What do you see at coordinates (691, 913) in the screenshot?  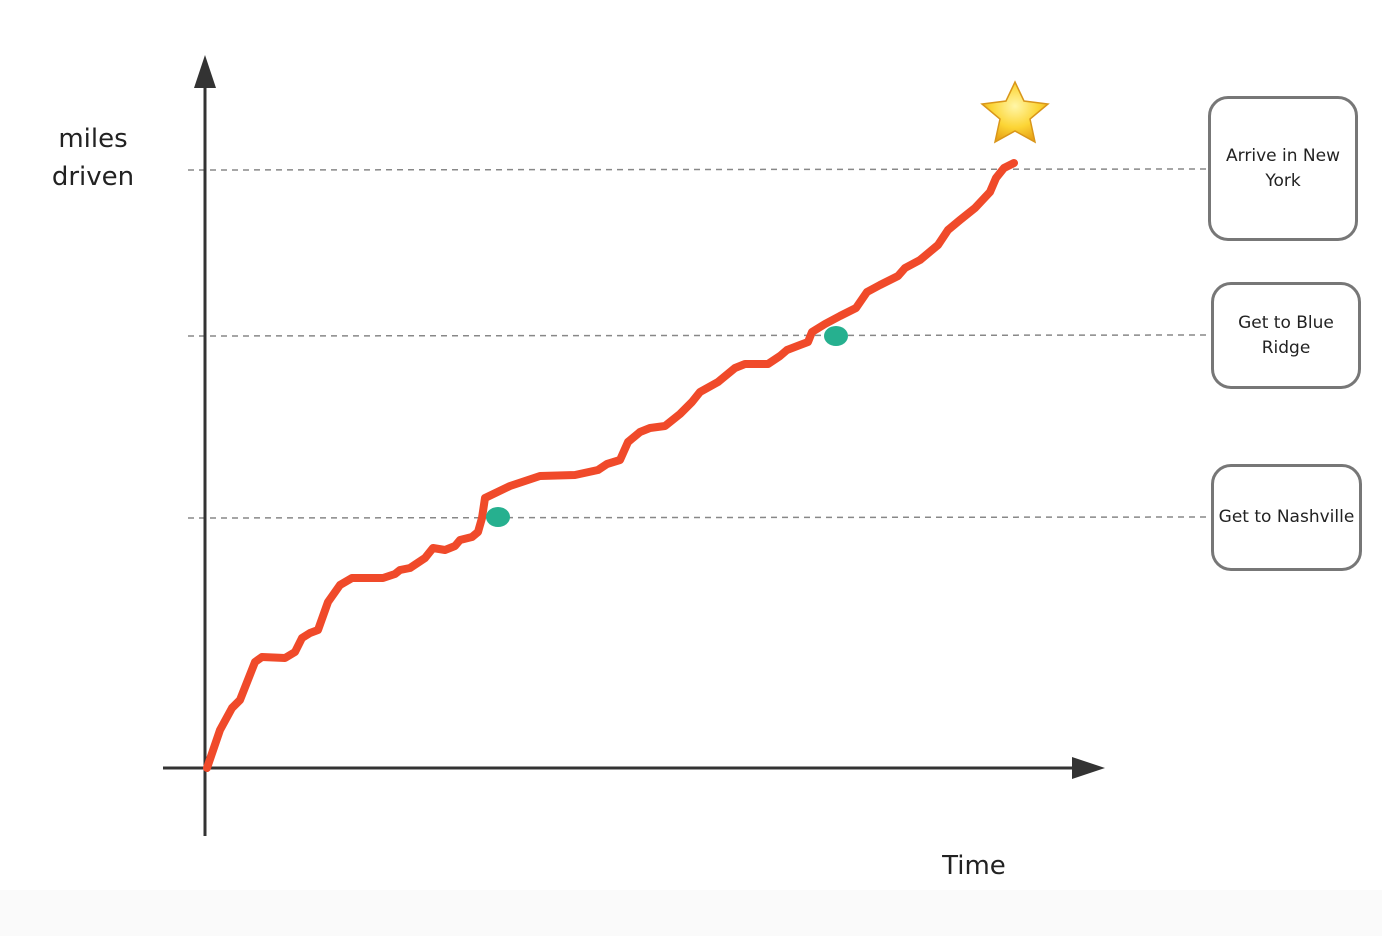 I see `footer-band` at bounding box center [691, 913].